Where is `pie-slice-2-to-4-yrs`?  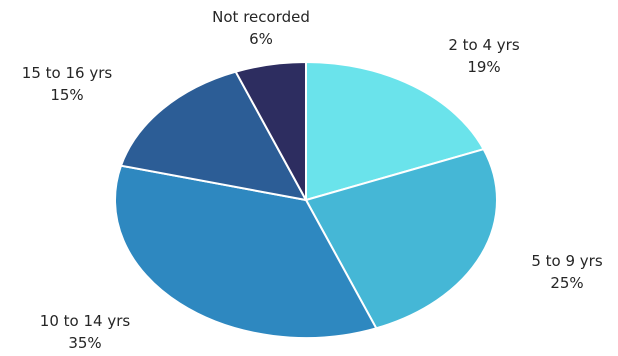
pie-slice-2-to-4-yrs is located at coordinates (395, 131).